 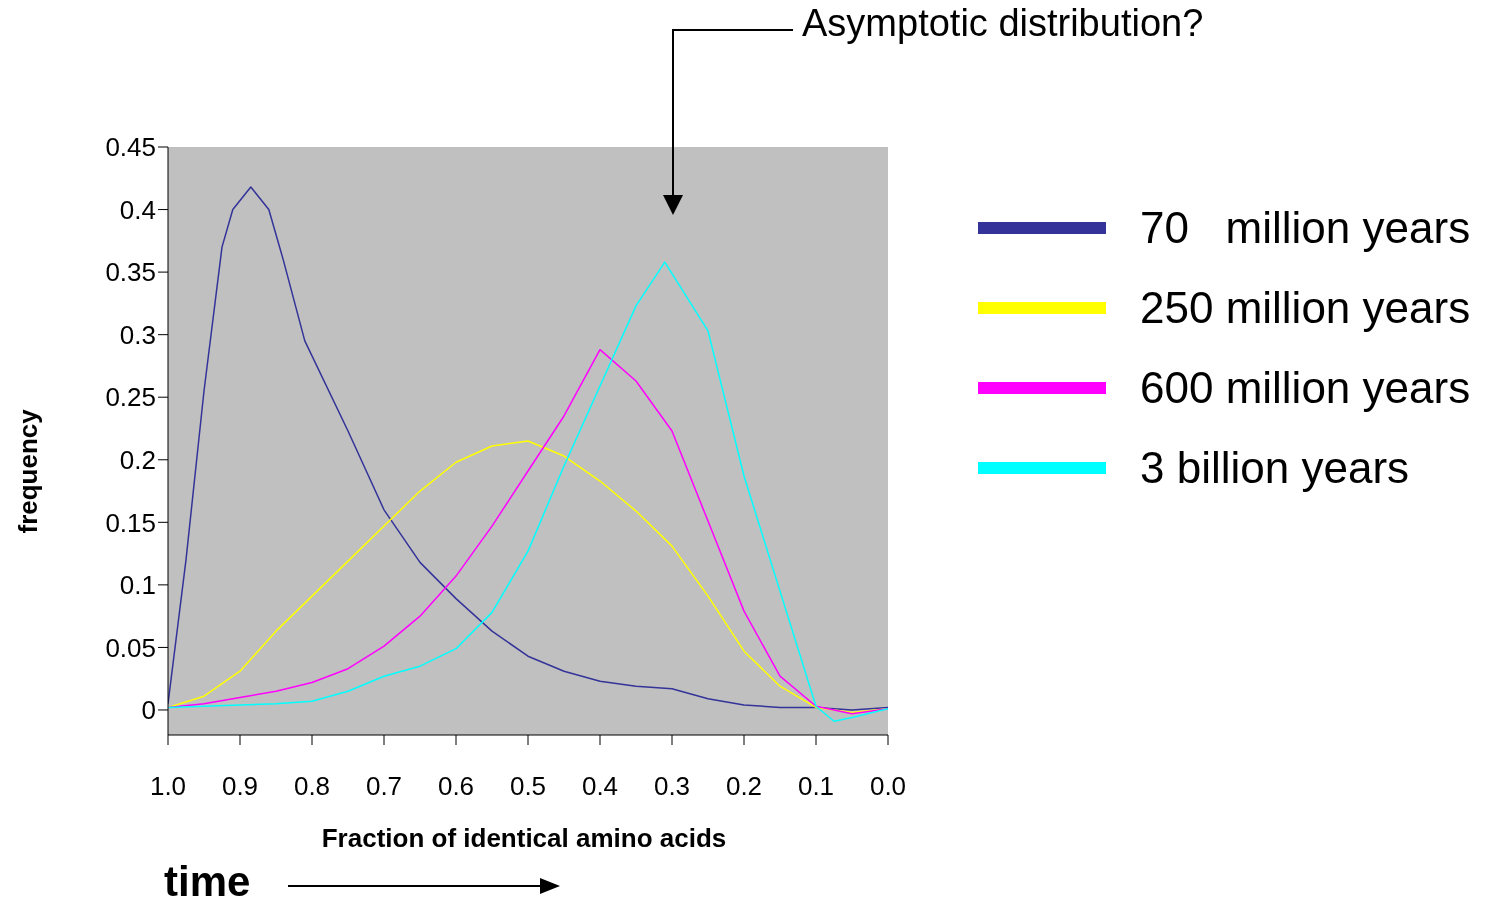 What do you see at coordinates (1305, 228) in the screenshot?
I see `legend-label: 70 million years` at bounding box center [1305, 228].